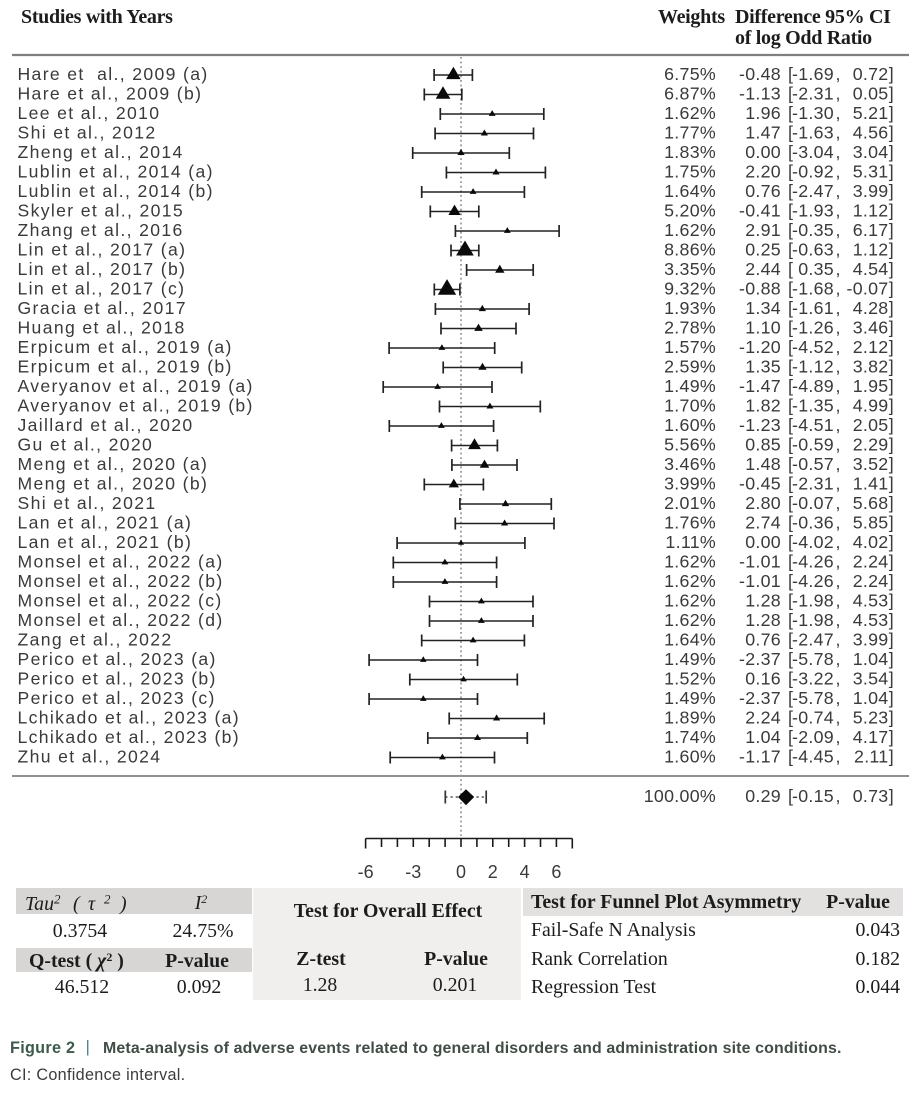 Image resolution: width=921 pixels, height=1095 pixels. Describe the element at coordinates (871, 737) in the screenshot. I see `svg-text: 4.17` at that location.